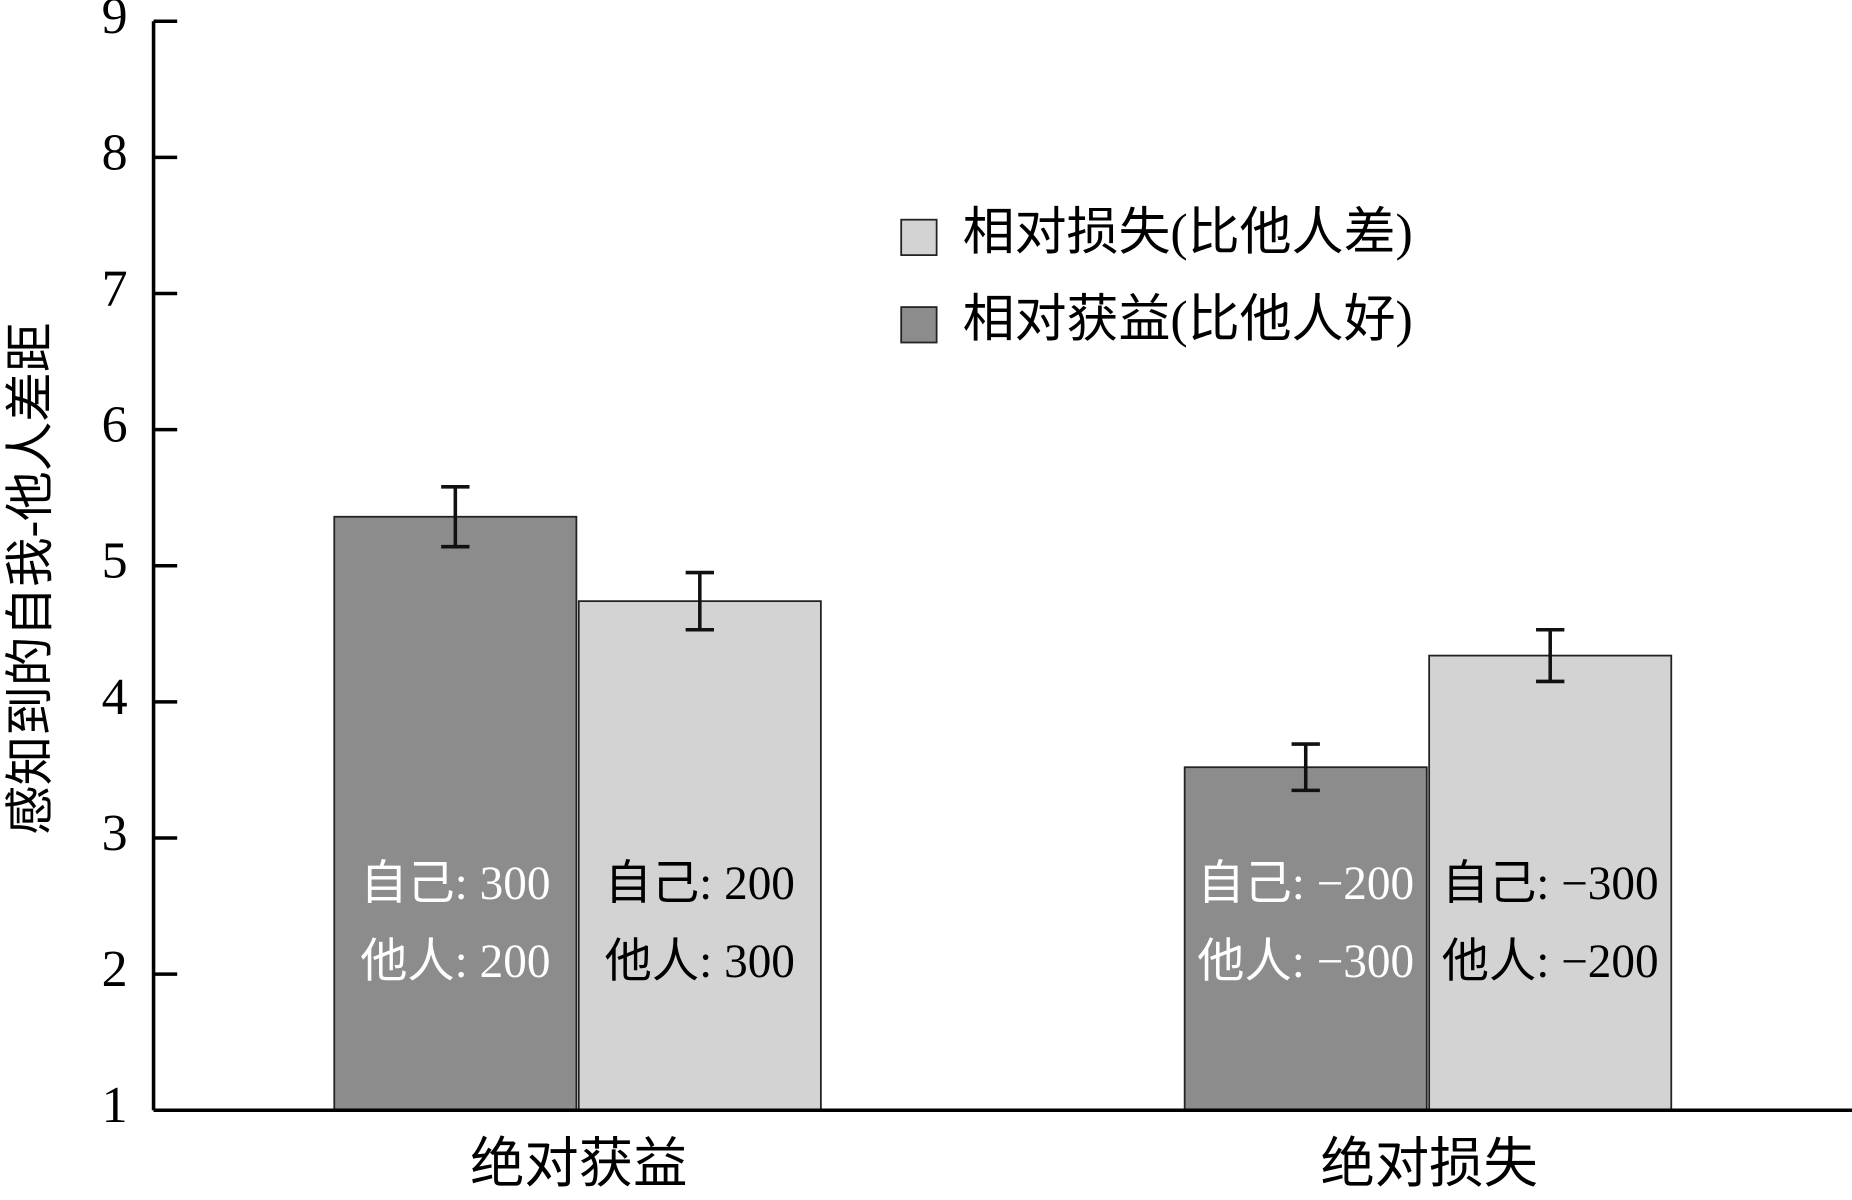  What do you see at coordinates (1188, 320) in the screenshot?
I see `legend-label: 相对获益(比他人好)` at bounding box center [1188, 320].